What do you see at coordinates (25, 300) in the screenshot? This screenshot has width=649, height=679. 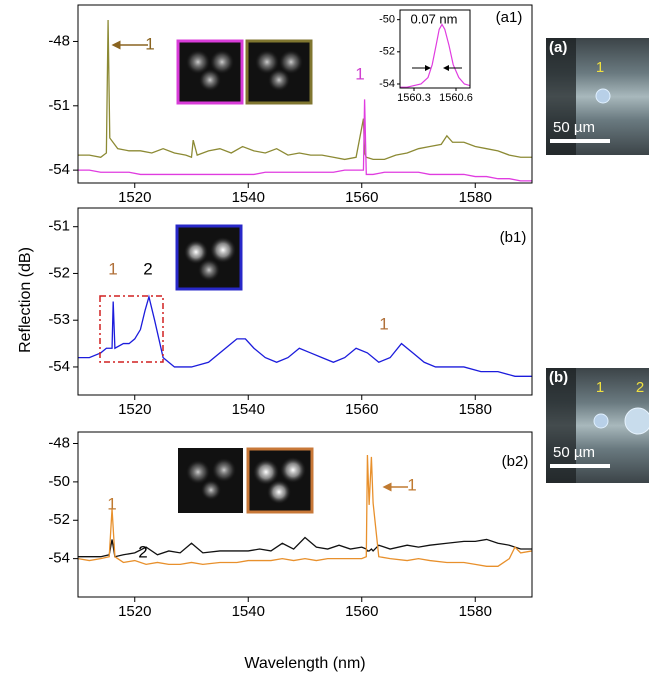 I see `y-axis-title: Reflection (dB)` at bounding box center [25, 300].